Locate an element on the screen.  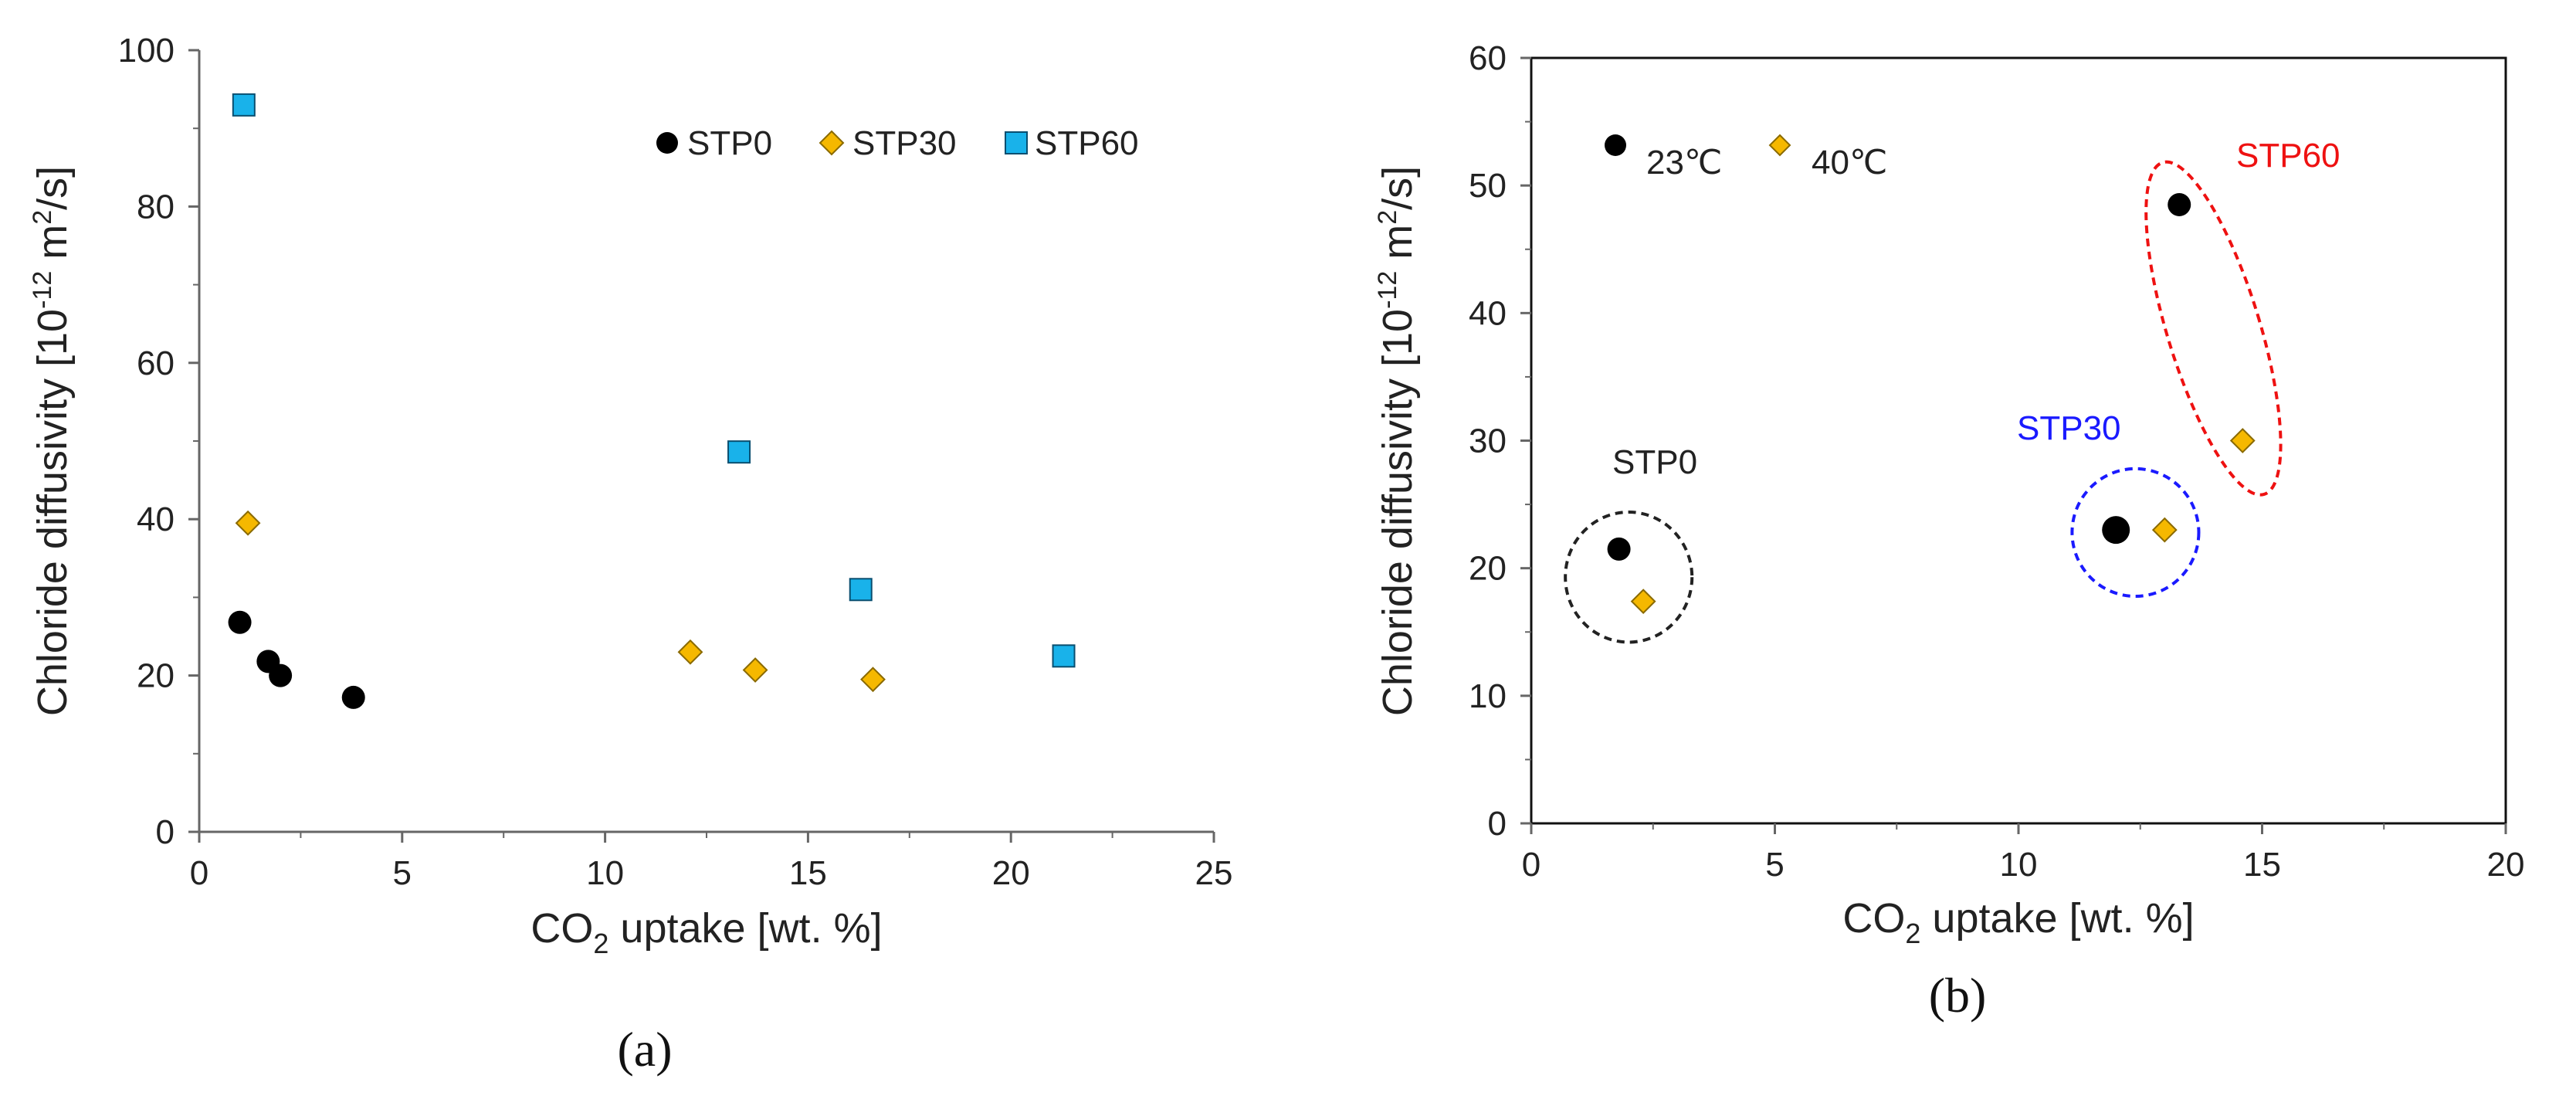
panel-a-x-tick-label: 15 is located at coordinates (808, 873).